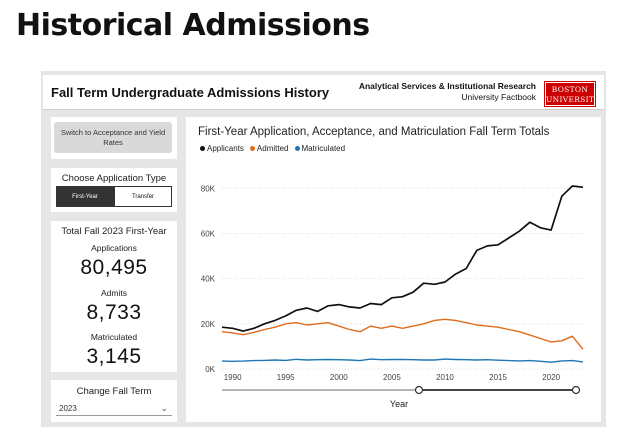 This screenshot has height=440, width=636. I want to click on fall-term-slicer: Change Fall Term 2023 ⌄, so click(114, 401).